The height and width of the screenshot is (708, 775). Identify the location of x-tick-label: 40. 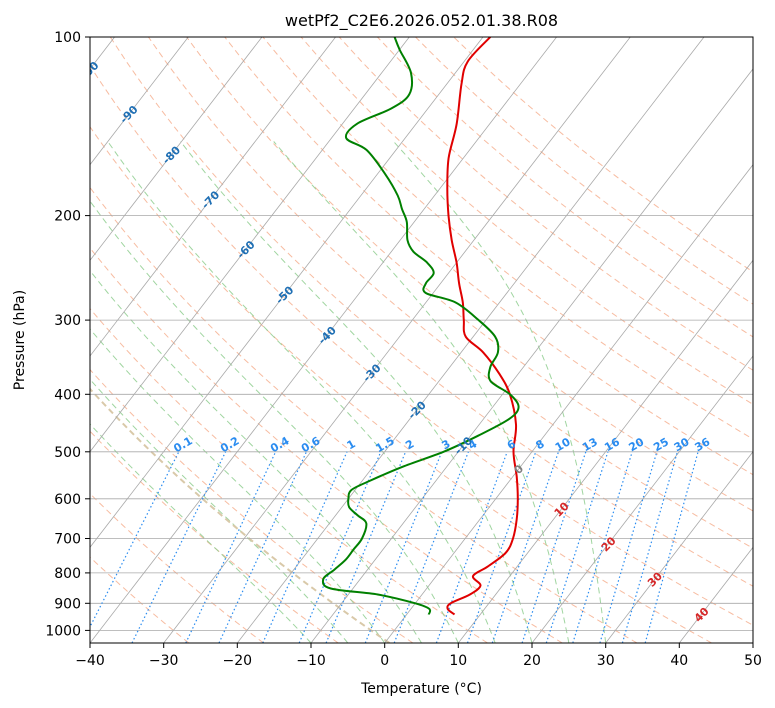
(679, 661).